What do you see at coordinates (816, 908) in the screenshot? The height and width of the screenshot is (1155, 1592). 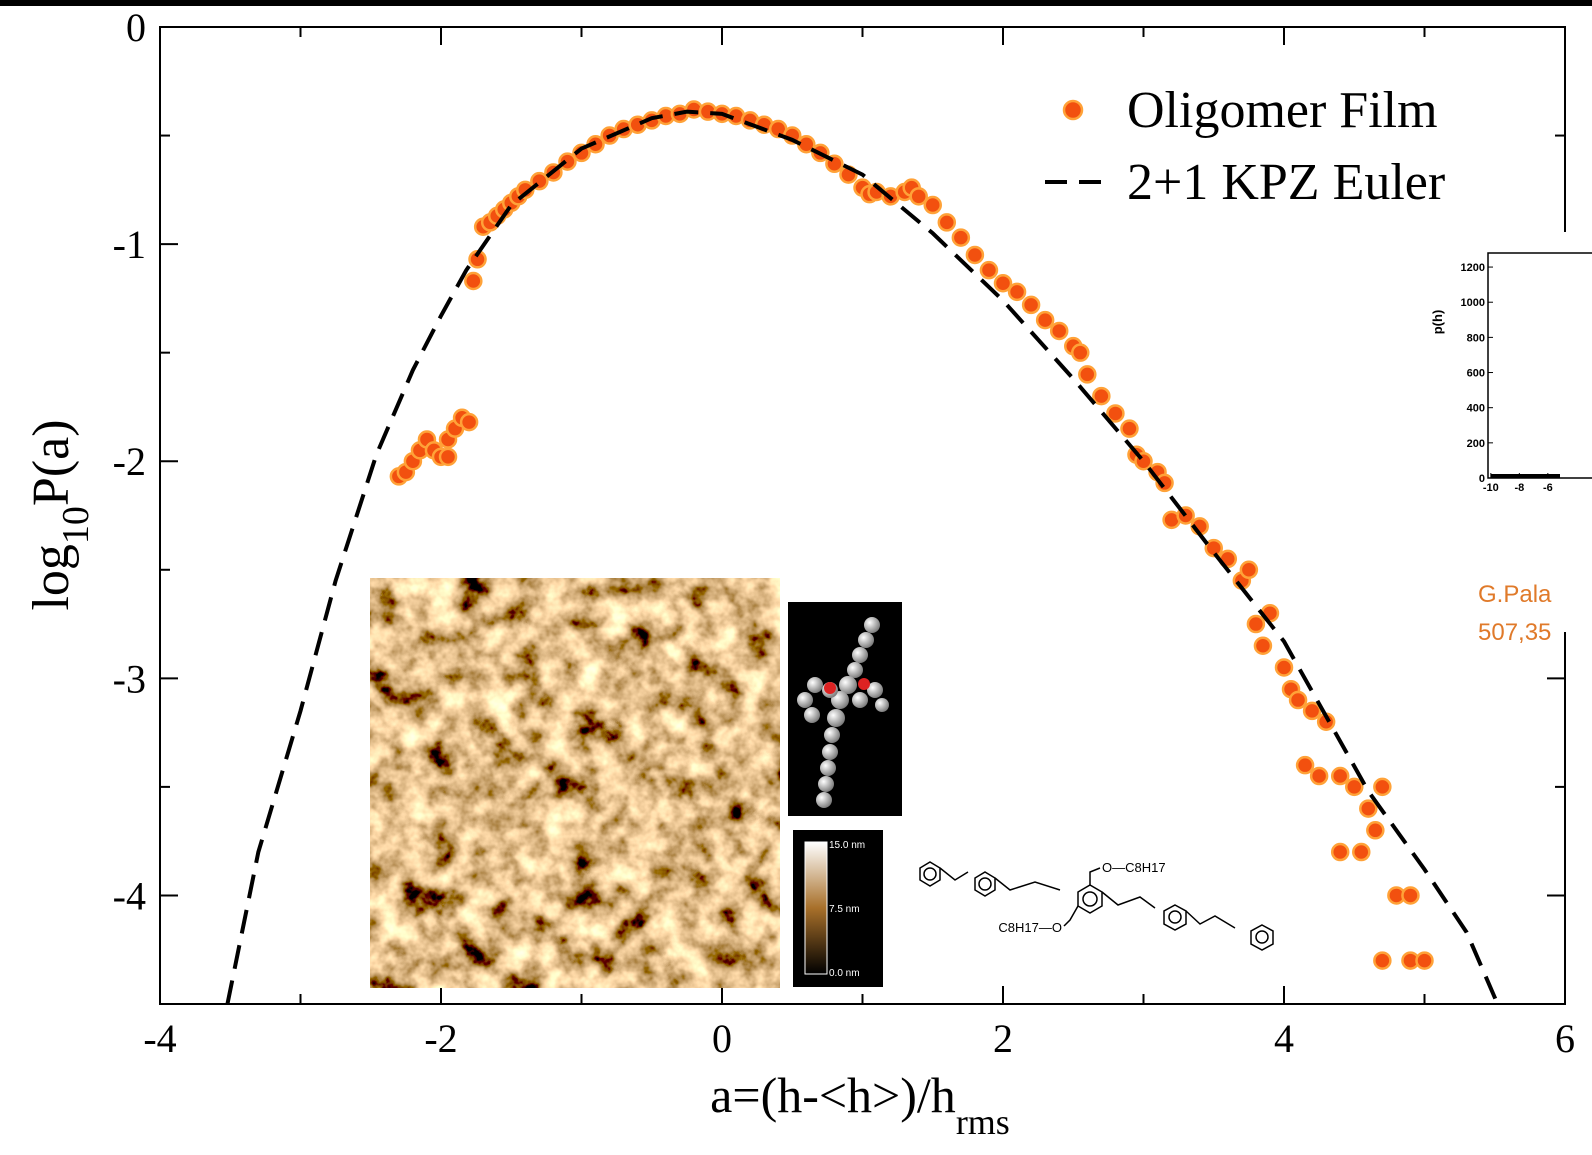 I see `colorbar-scale` at bounding box center [816, 908].